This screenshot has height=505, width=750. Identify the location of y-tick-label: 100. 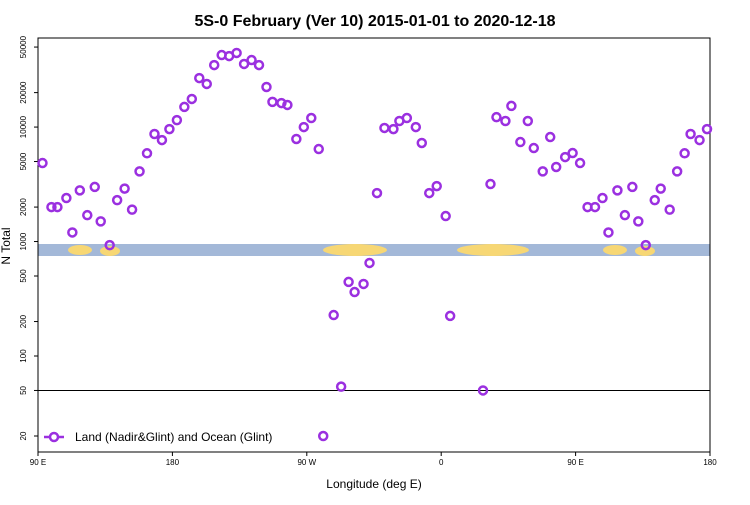
(23, 356).